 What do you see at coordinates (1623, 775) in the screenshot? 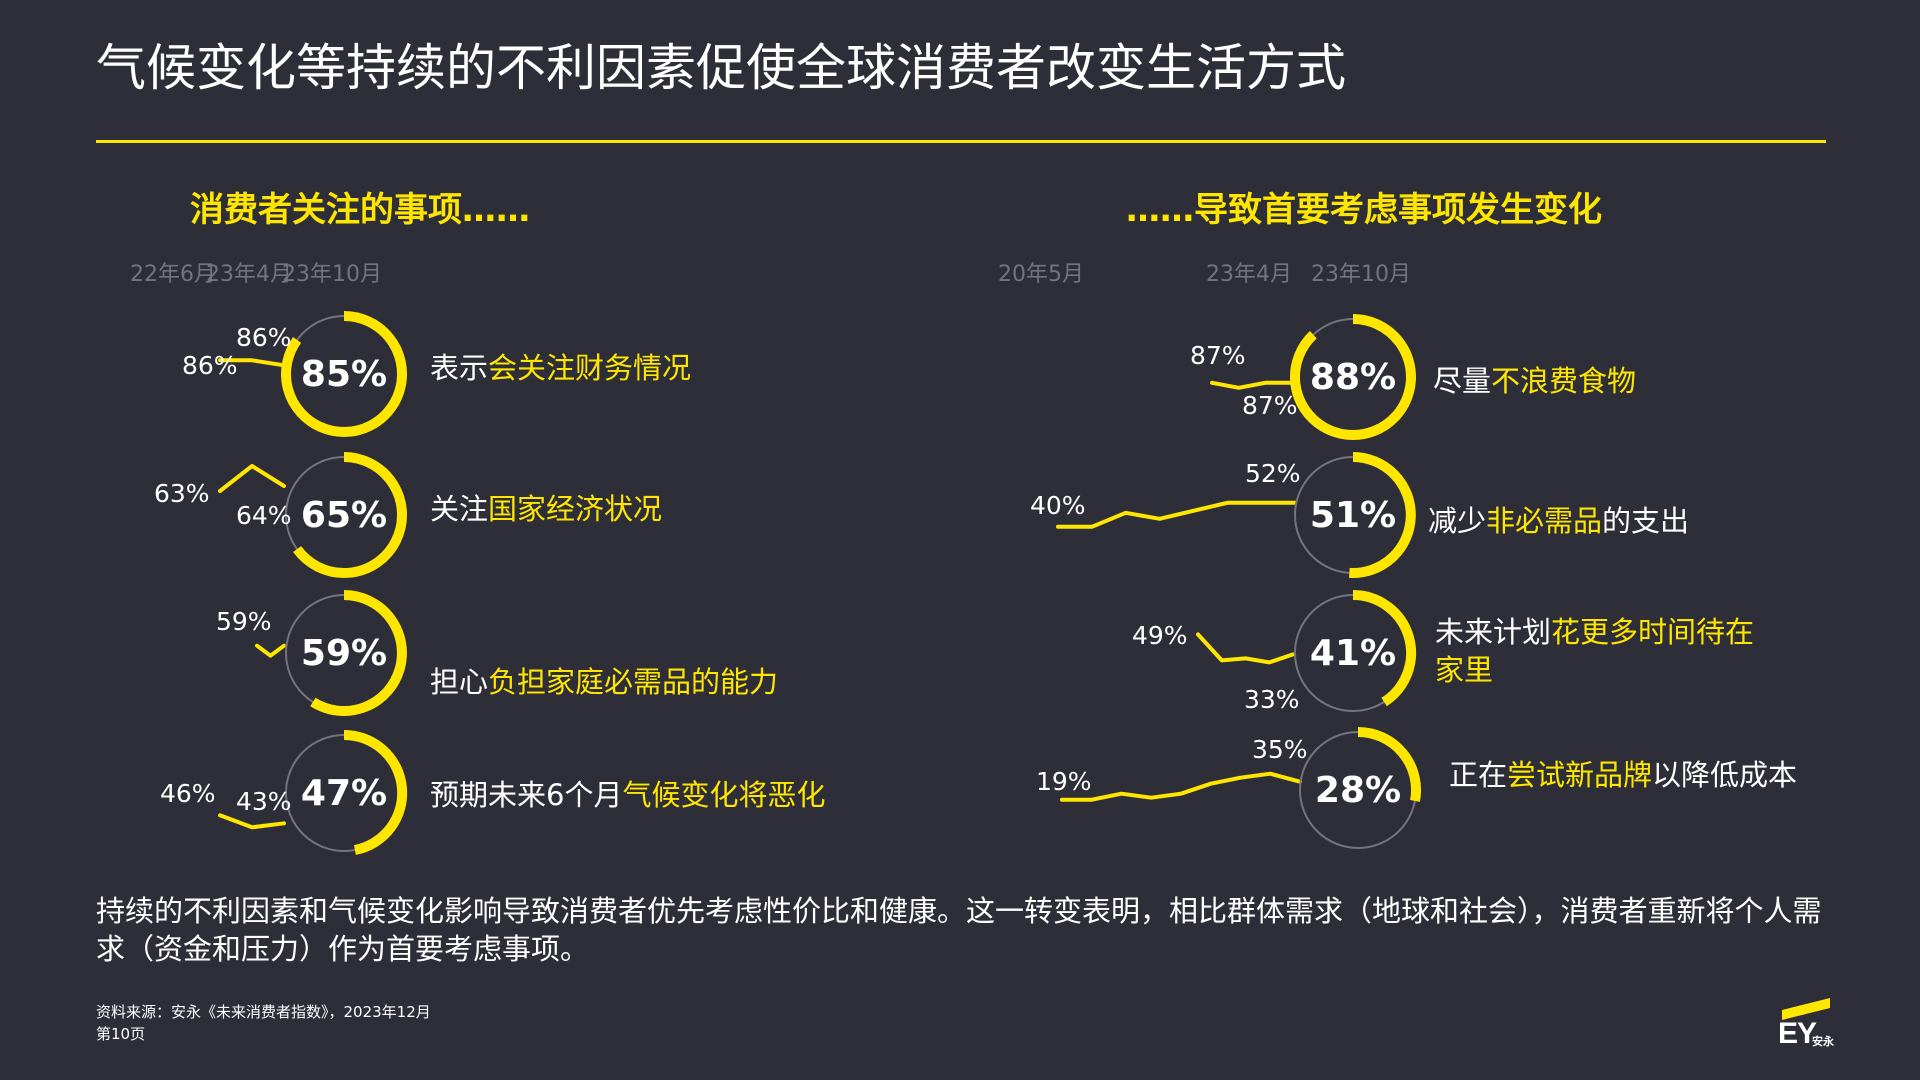
I see `right-item-label-4: 正在尝试新品牌以降低成本` at bounding box center [1623, 775].